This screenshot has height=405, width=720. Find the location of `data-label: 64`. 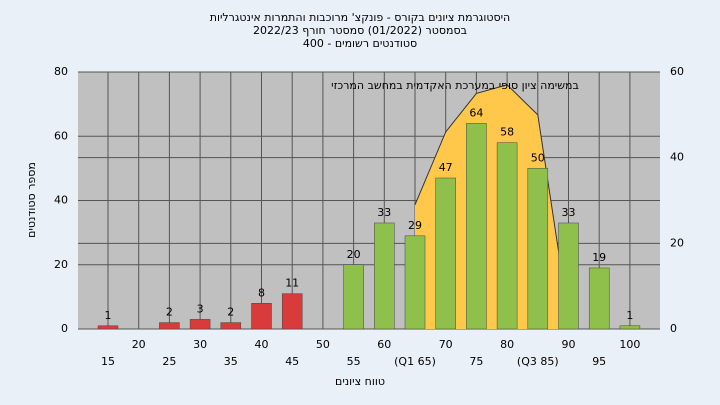

data-label: 64 is located at coordinates (476, 112).